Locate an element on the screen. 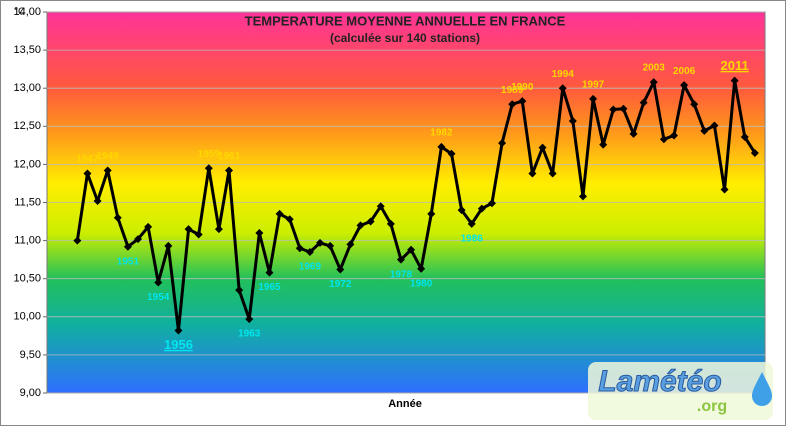  y-tick-label: 12,00 is located at coordinates (27, 164).